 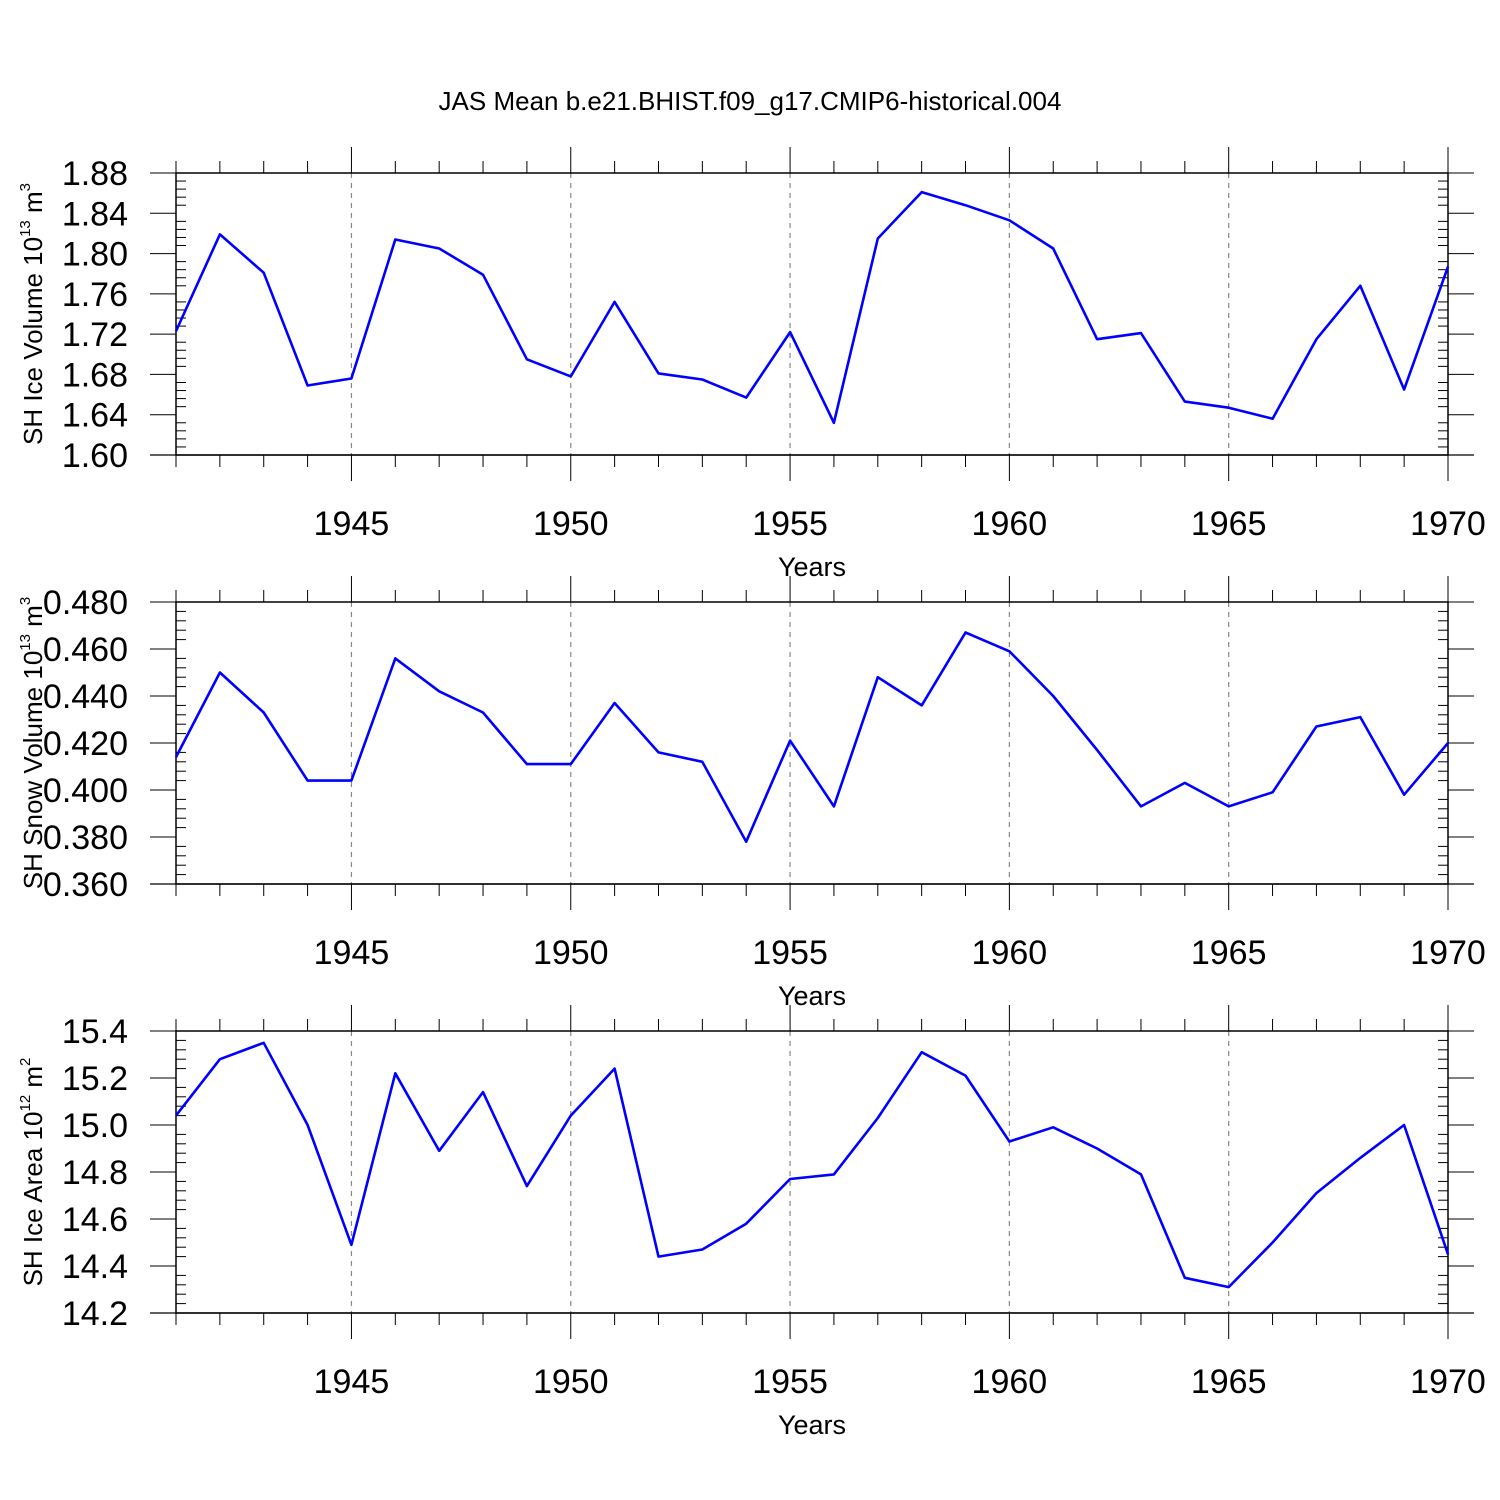 What do you see at coordinates (32, 743) in the screenshot?
I see `y-axis-label: SH Snow Volume 1013 m3` at bounding box center [32, 743].